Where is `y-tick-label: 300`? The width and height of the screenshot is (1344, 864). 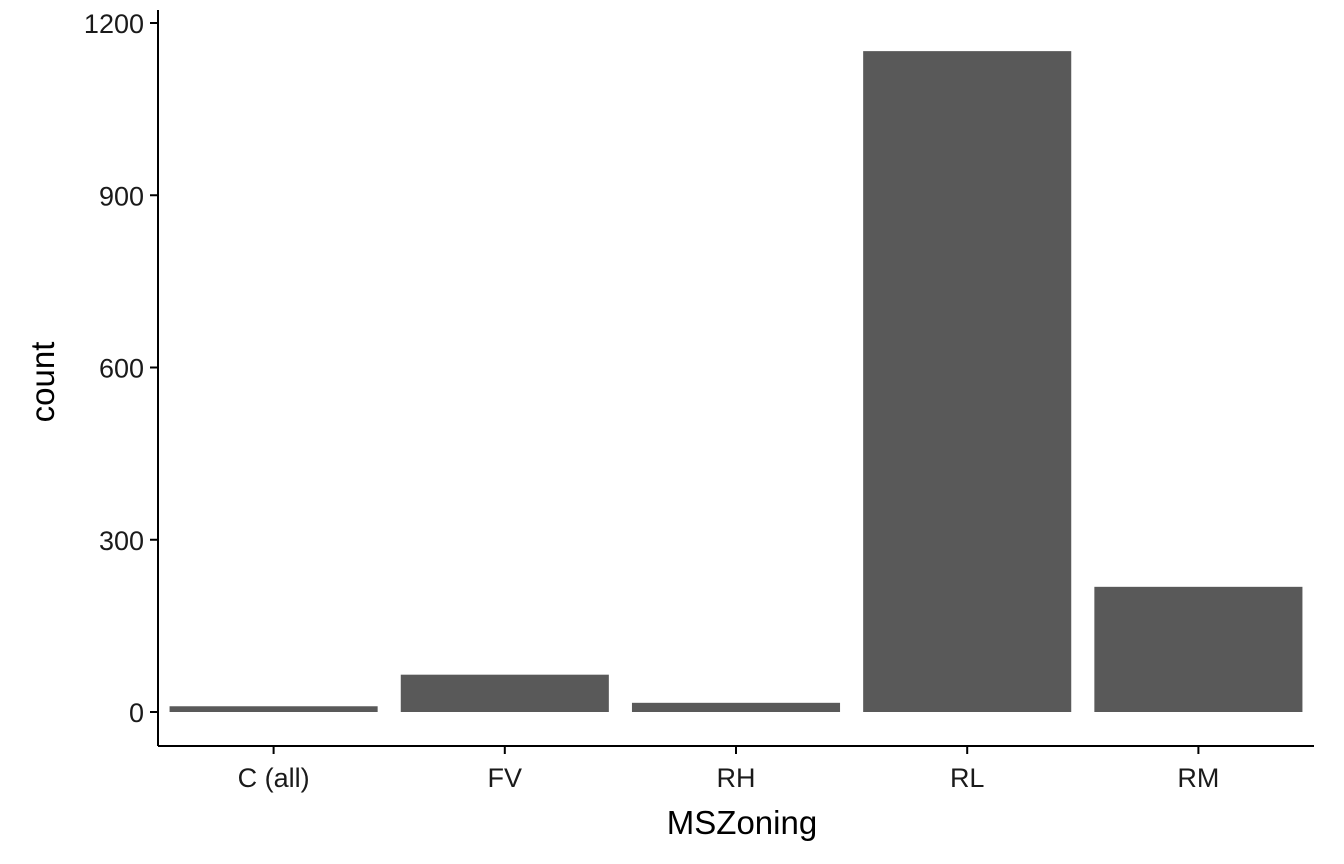 y-tick-label: 300 is located at coordinates (121, 541).